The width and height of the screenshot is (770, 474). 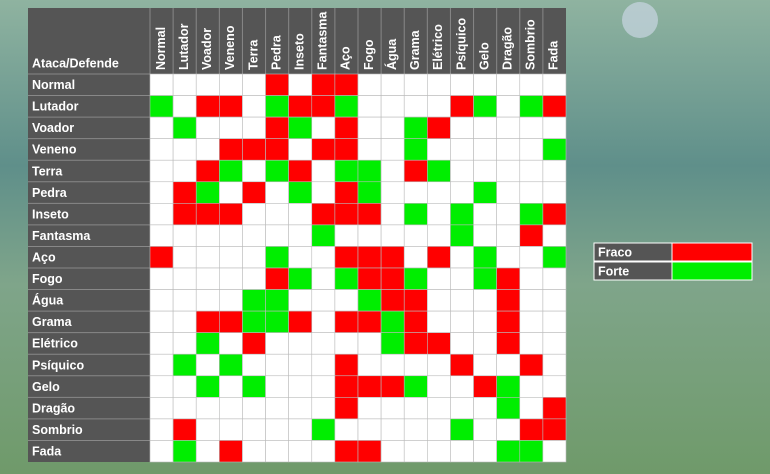 What do you see at coordinates (184, 46) in the screenshot?
I see `column-label: Lutador` at bounding box center [184, 46].